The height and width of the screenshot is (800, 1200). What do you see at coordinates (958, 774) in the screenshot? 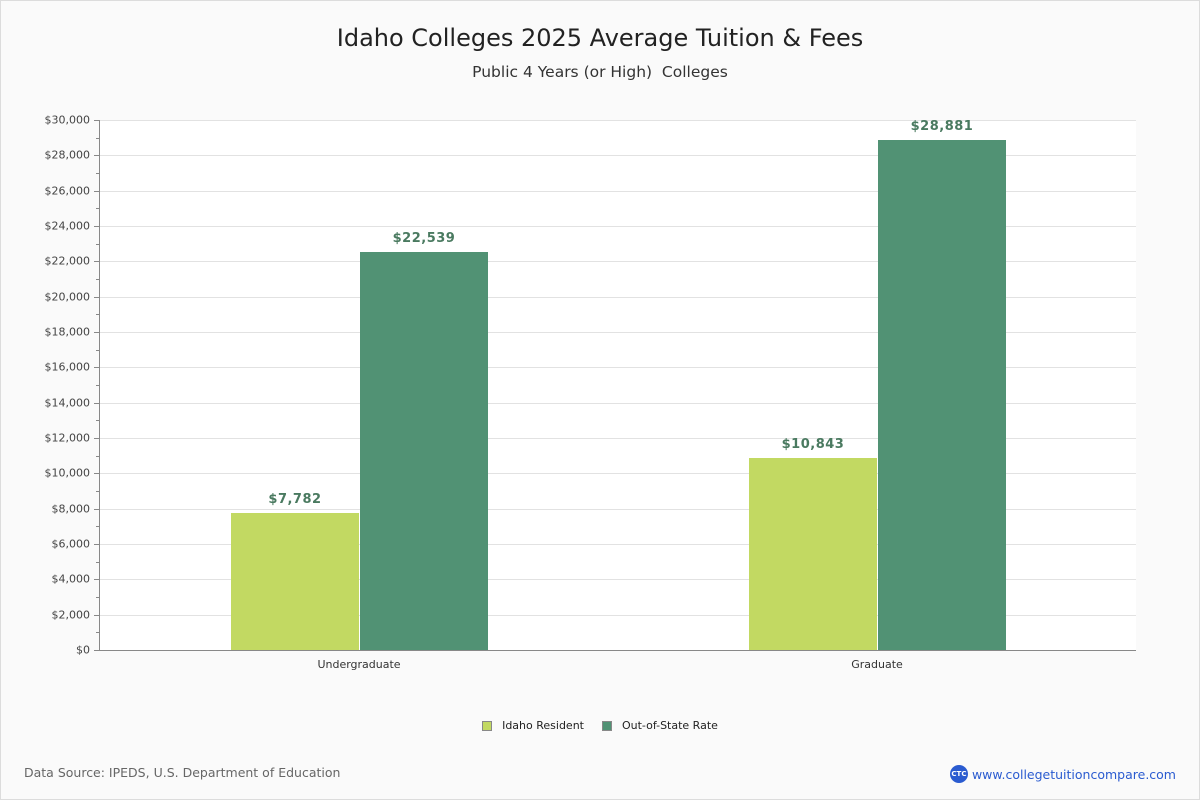
I see `ctc-logo-icon: CTC` at bounding box center [958, 774].